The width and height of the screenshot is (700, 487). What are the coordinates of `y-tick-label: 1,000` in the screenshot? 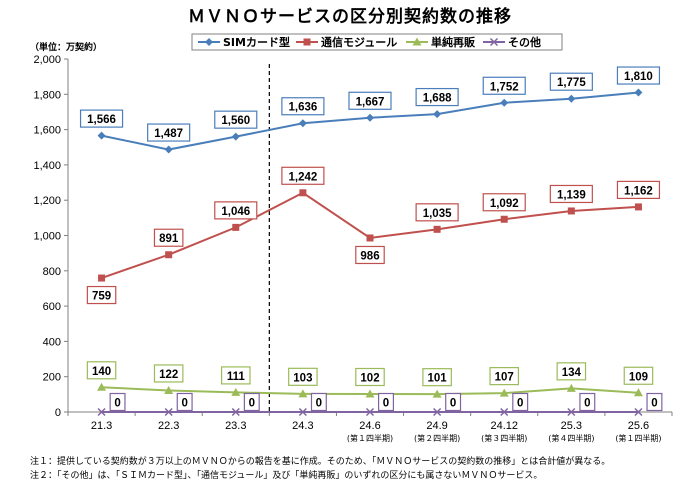 It's located at (47, 237).